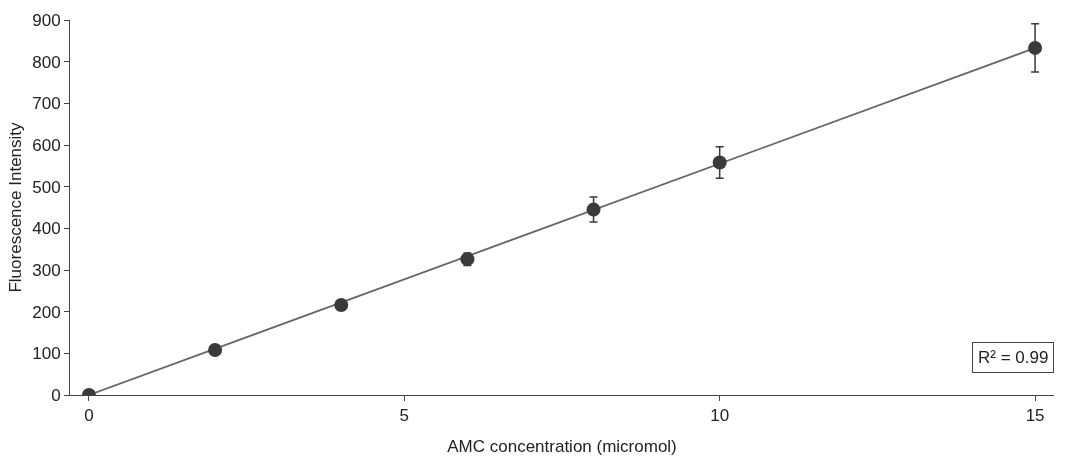 The image size is (1074, 465). Describe the element at coordinates (46, 145) in the screenshot. I see `y-tick-label: 600` at that location.